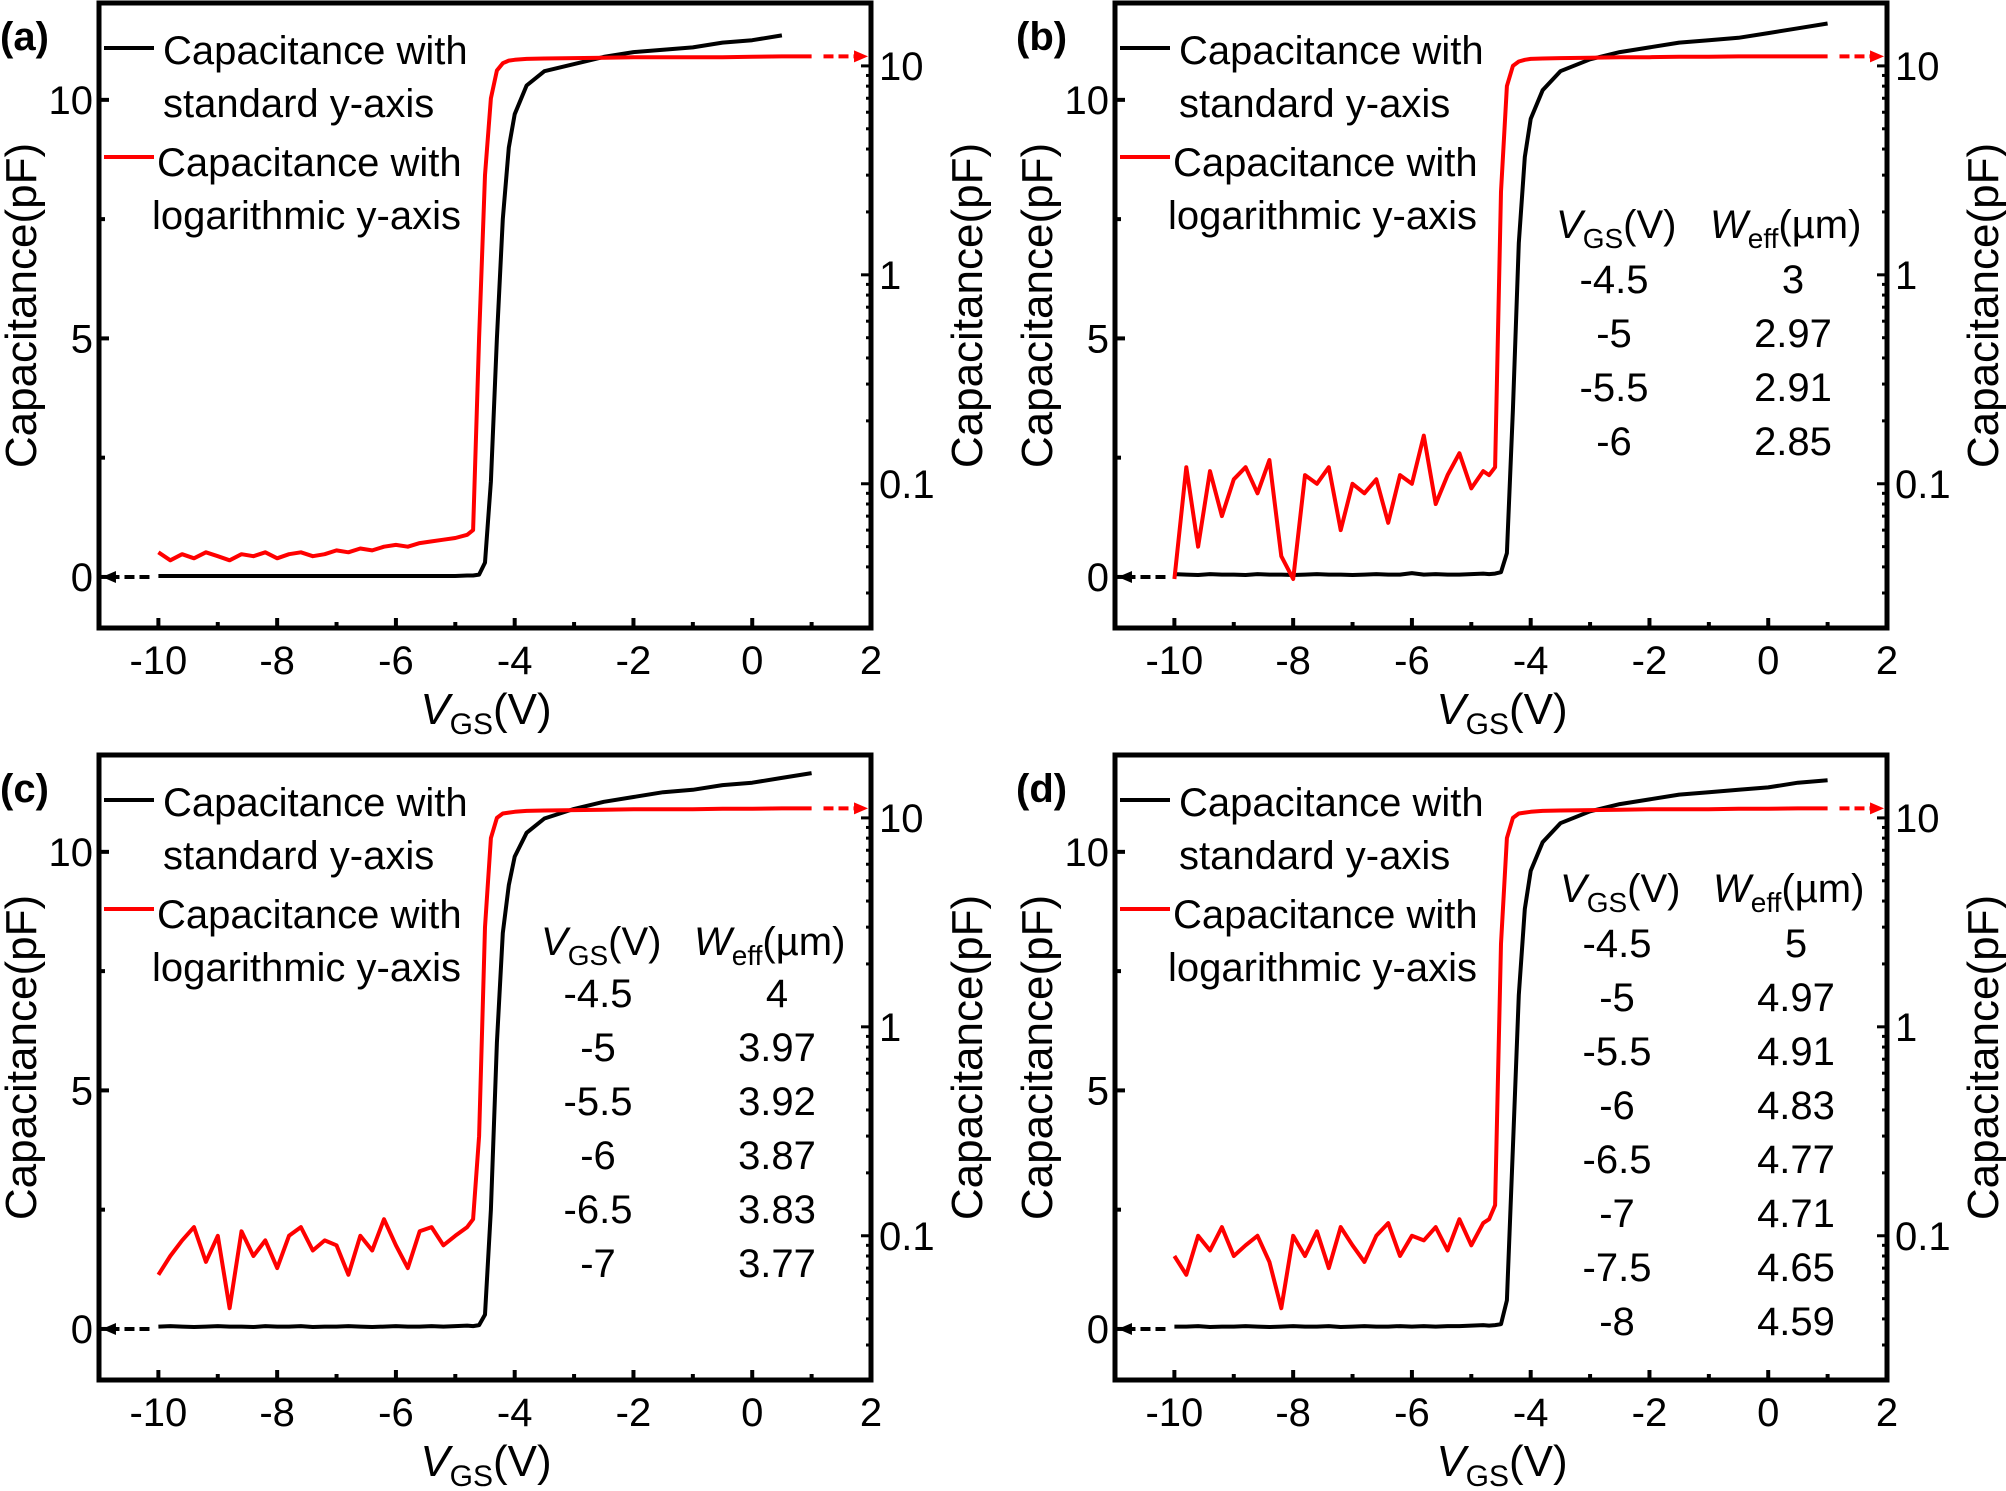 The width and height of the screenshot is (2006, 1491). What do you see at coordinates (777, 1048) in the screenshot?
I see `table-cell: 3.97` at bounding box center [777, 1048].